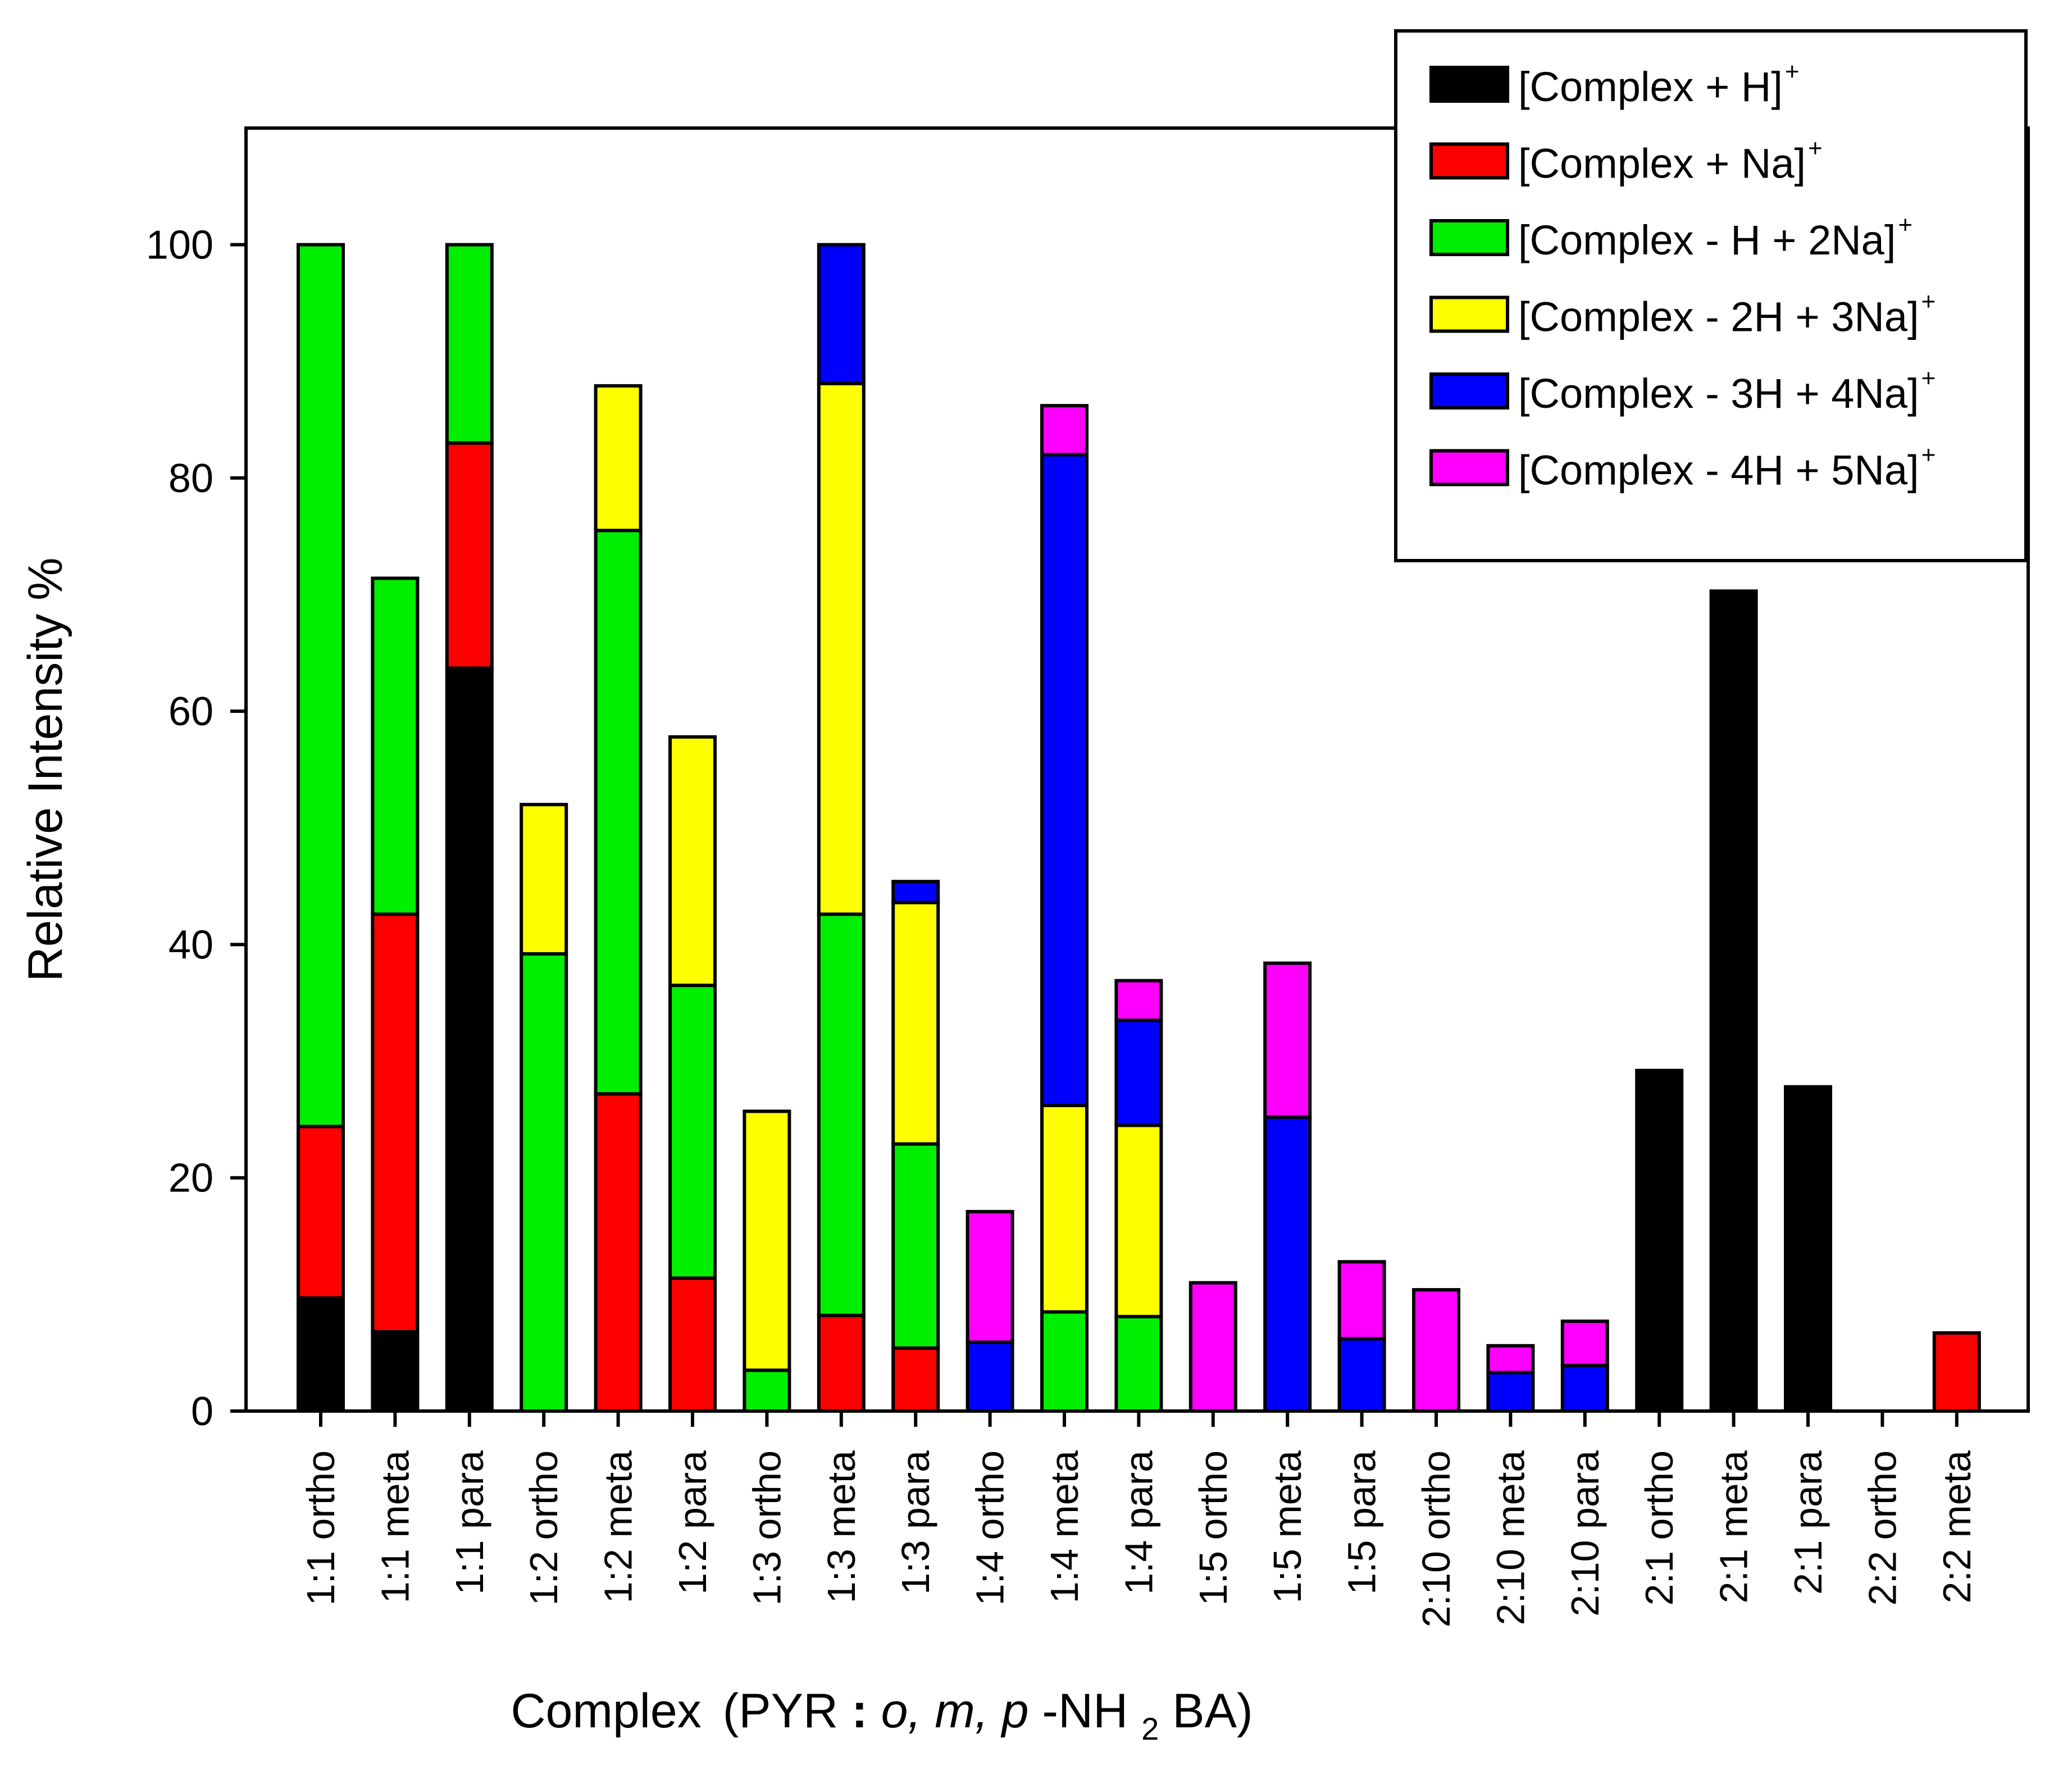 The width and height of the screenshot is (2072, 1779). I want to click on x-axis-title: Complex (PYR : o, m, p -NH 2 BA), so click(882, 1717).